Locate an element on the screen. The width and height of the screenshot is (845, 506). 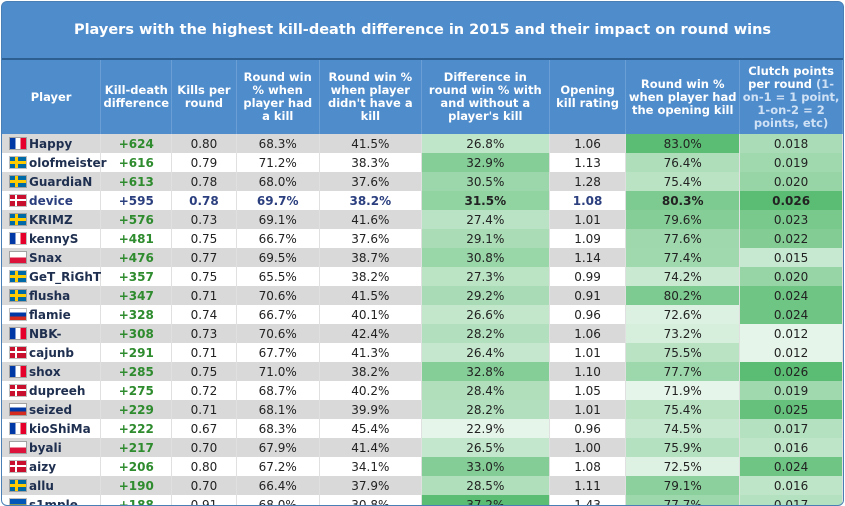
cell-okr: 1.28 is located at coordinates (588, 181).